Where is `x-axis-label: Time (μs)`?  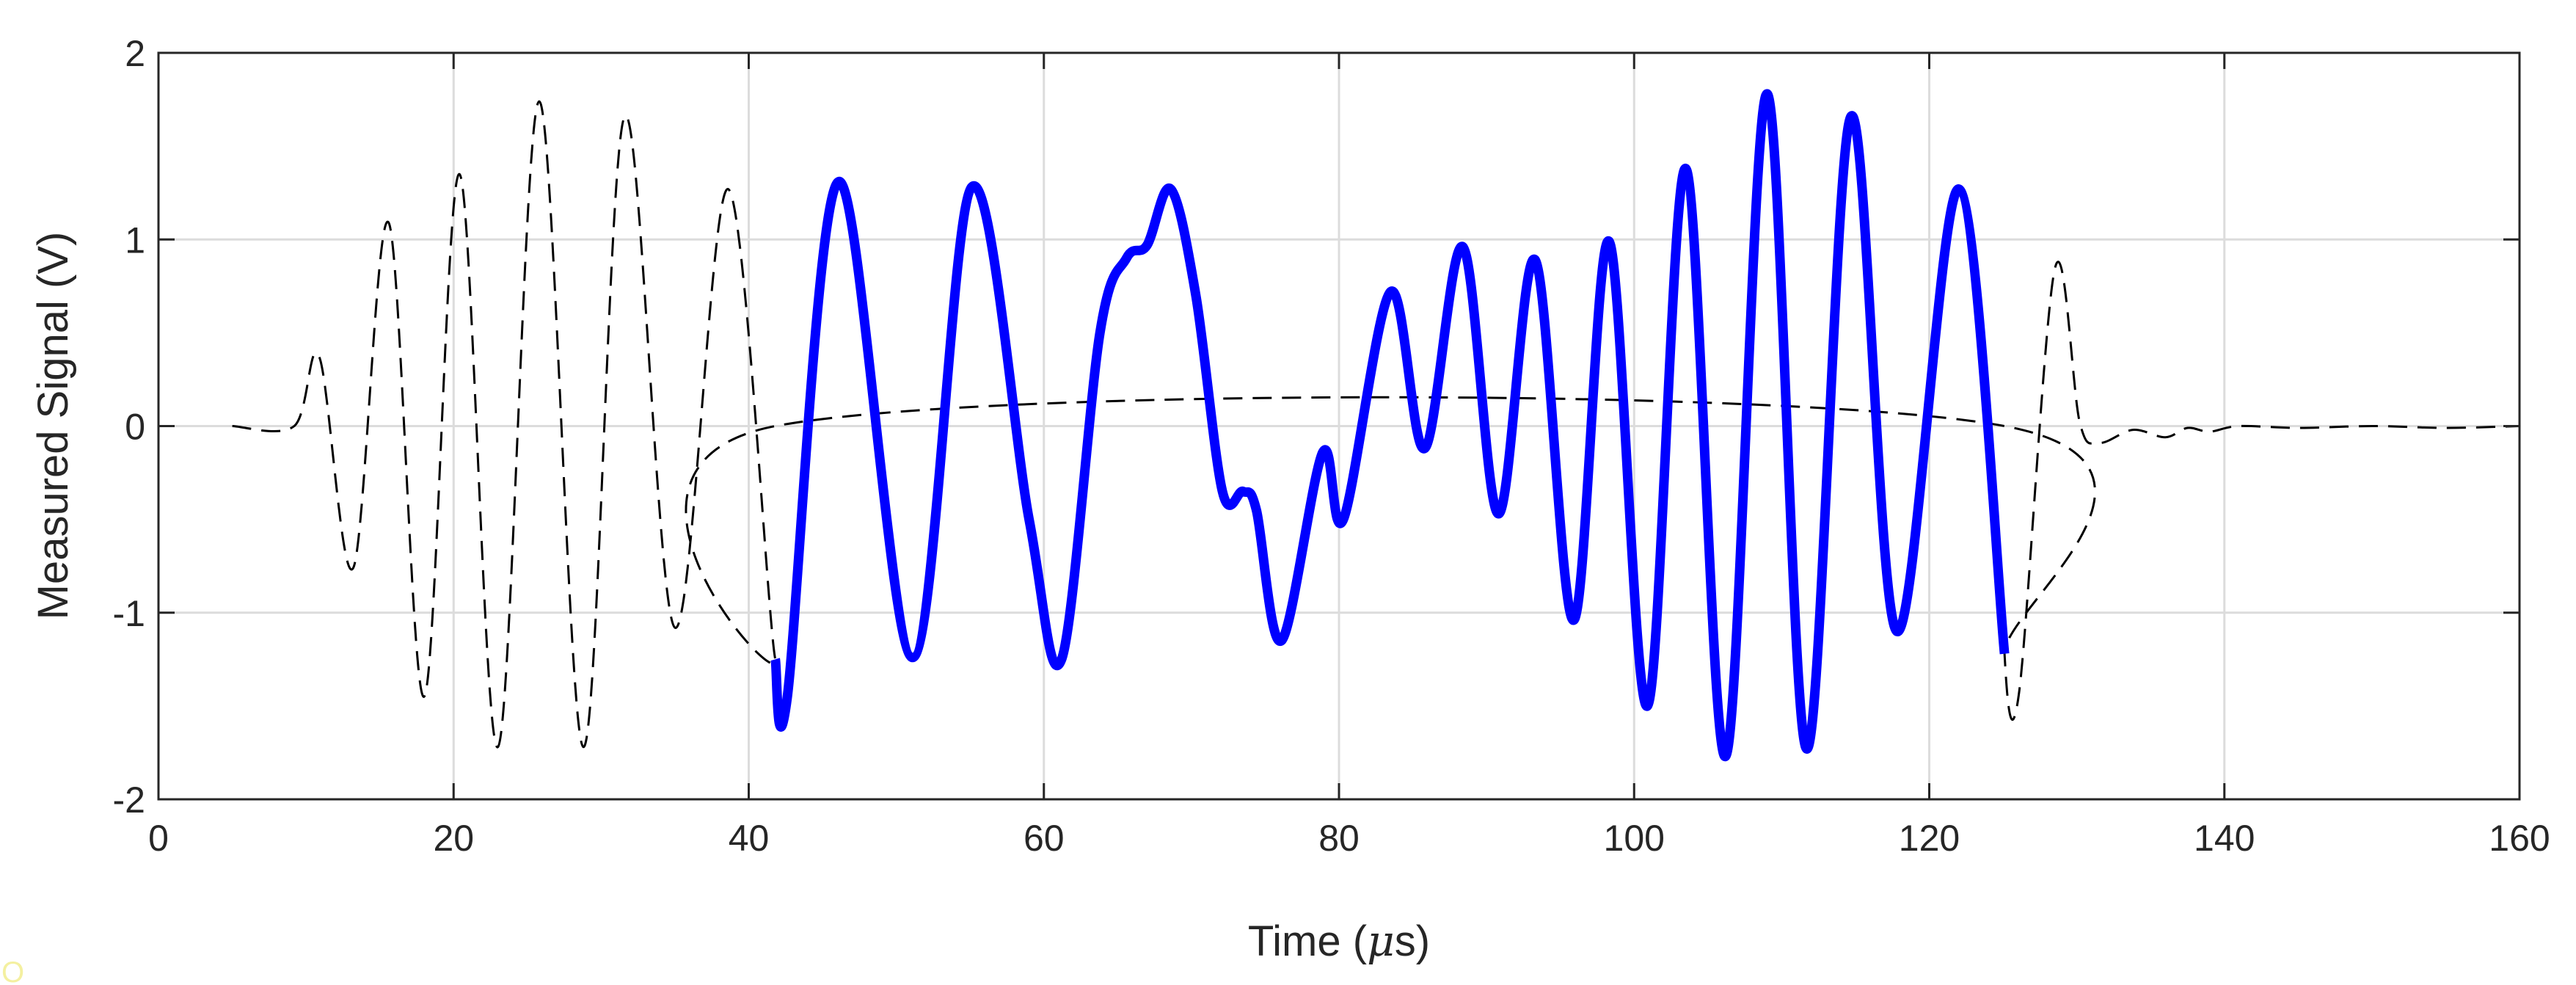 x-axis-label: Time (μs) is located at coordinates (1339, 941).